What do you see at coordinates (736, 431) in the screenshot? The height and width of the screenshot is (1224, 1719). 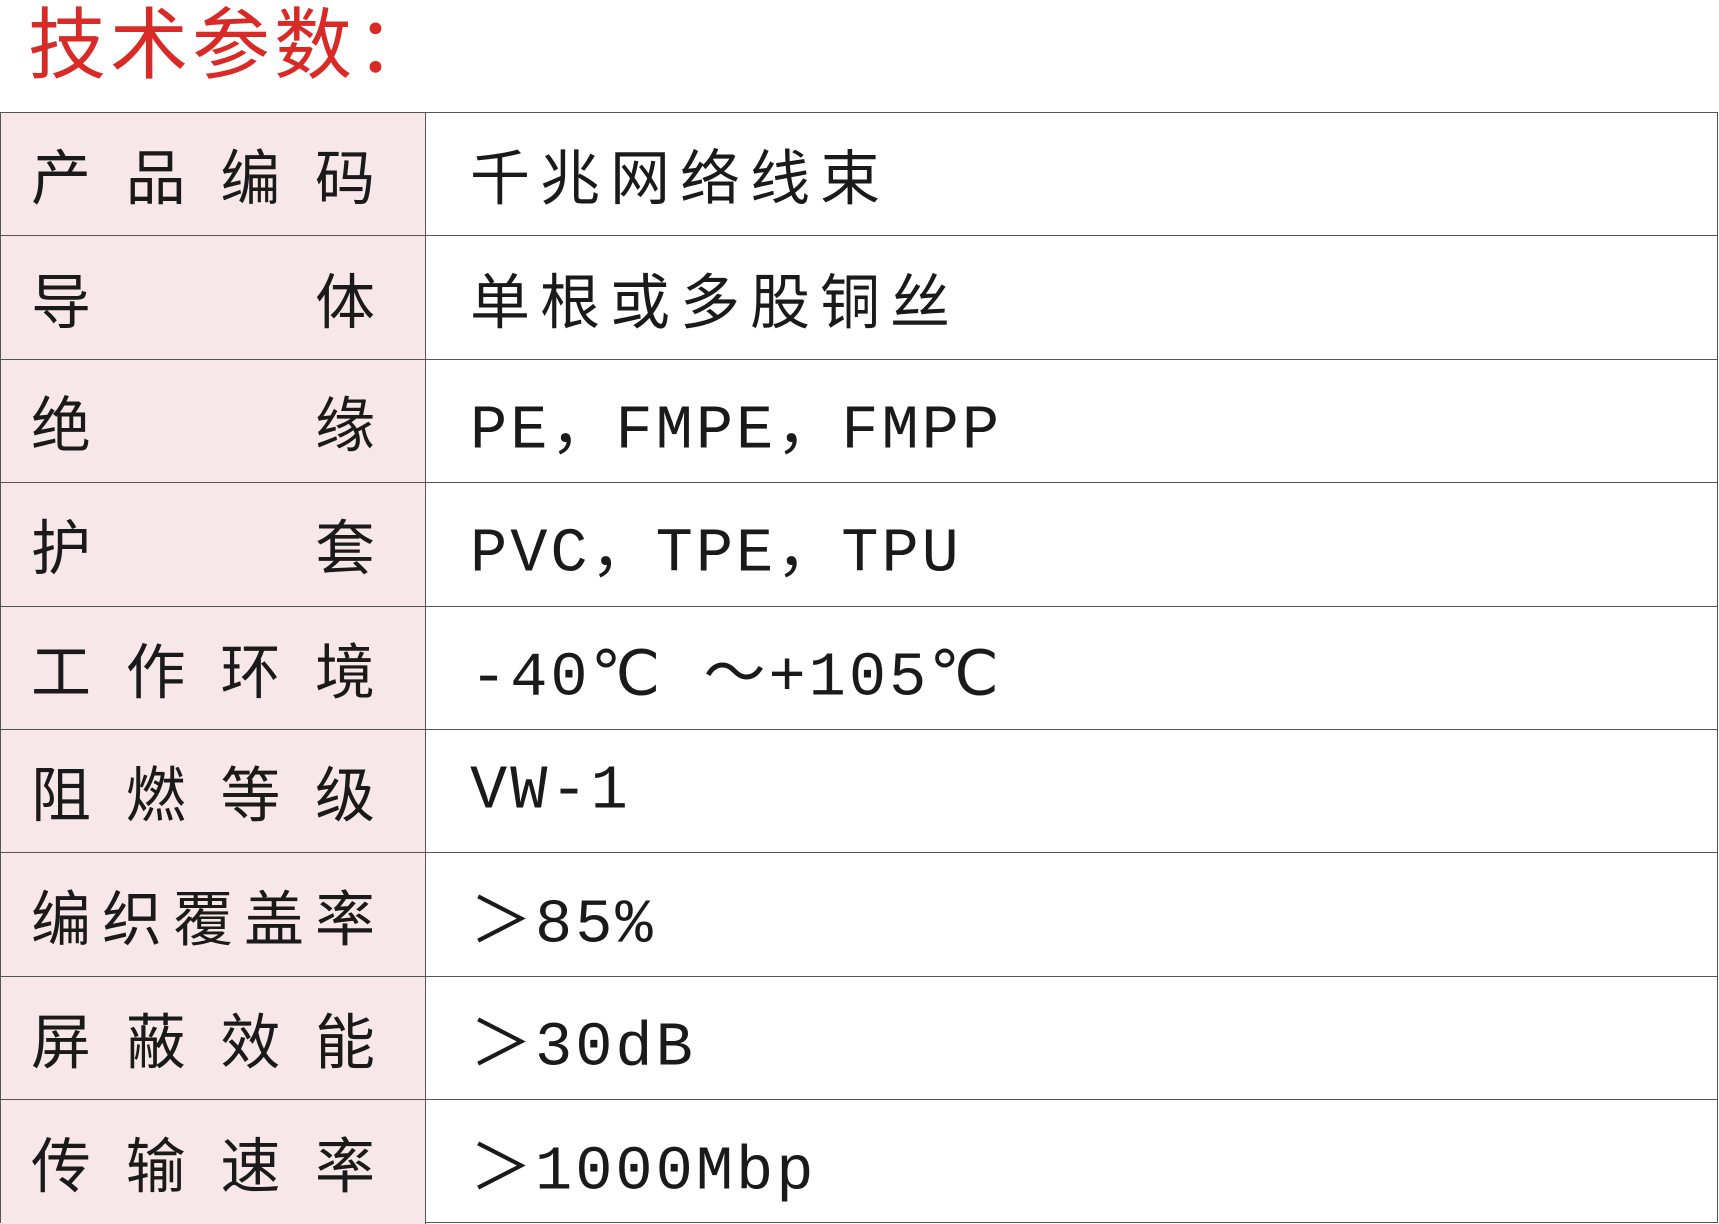 I see `spec-value: PE，FMPE，FMPP` at bounding box center [736, 431].